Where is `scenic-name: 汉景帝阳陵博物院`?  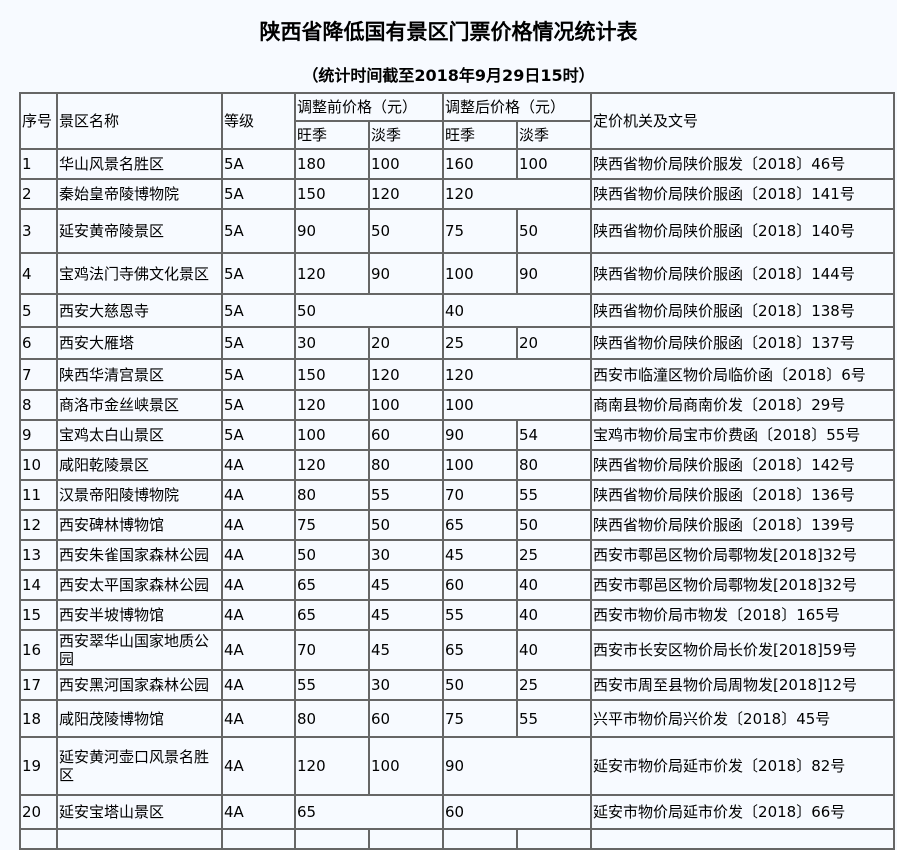
scenic-name: 汉景帝阳陵博物院 is located at coordinates (139, 495).